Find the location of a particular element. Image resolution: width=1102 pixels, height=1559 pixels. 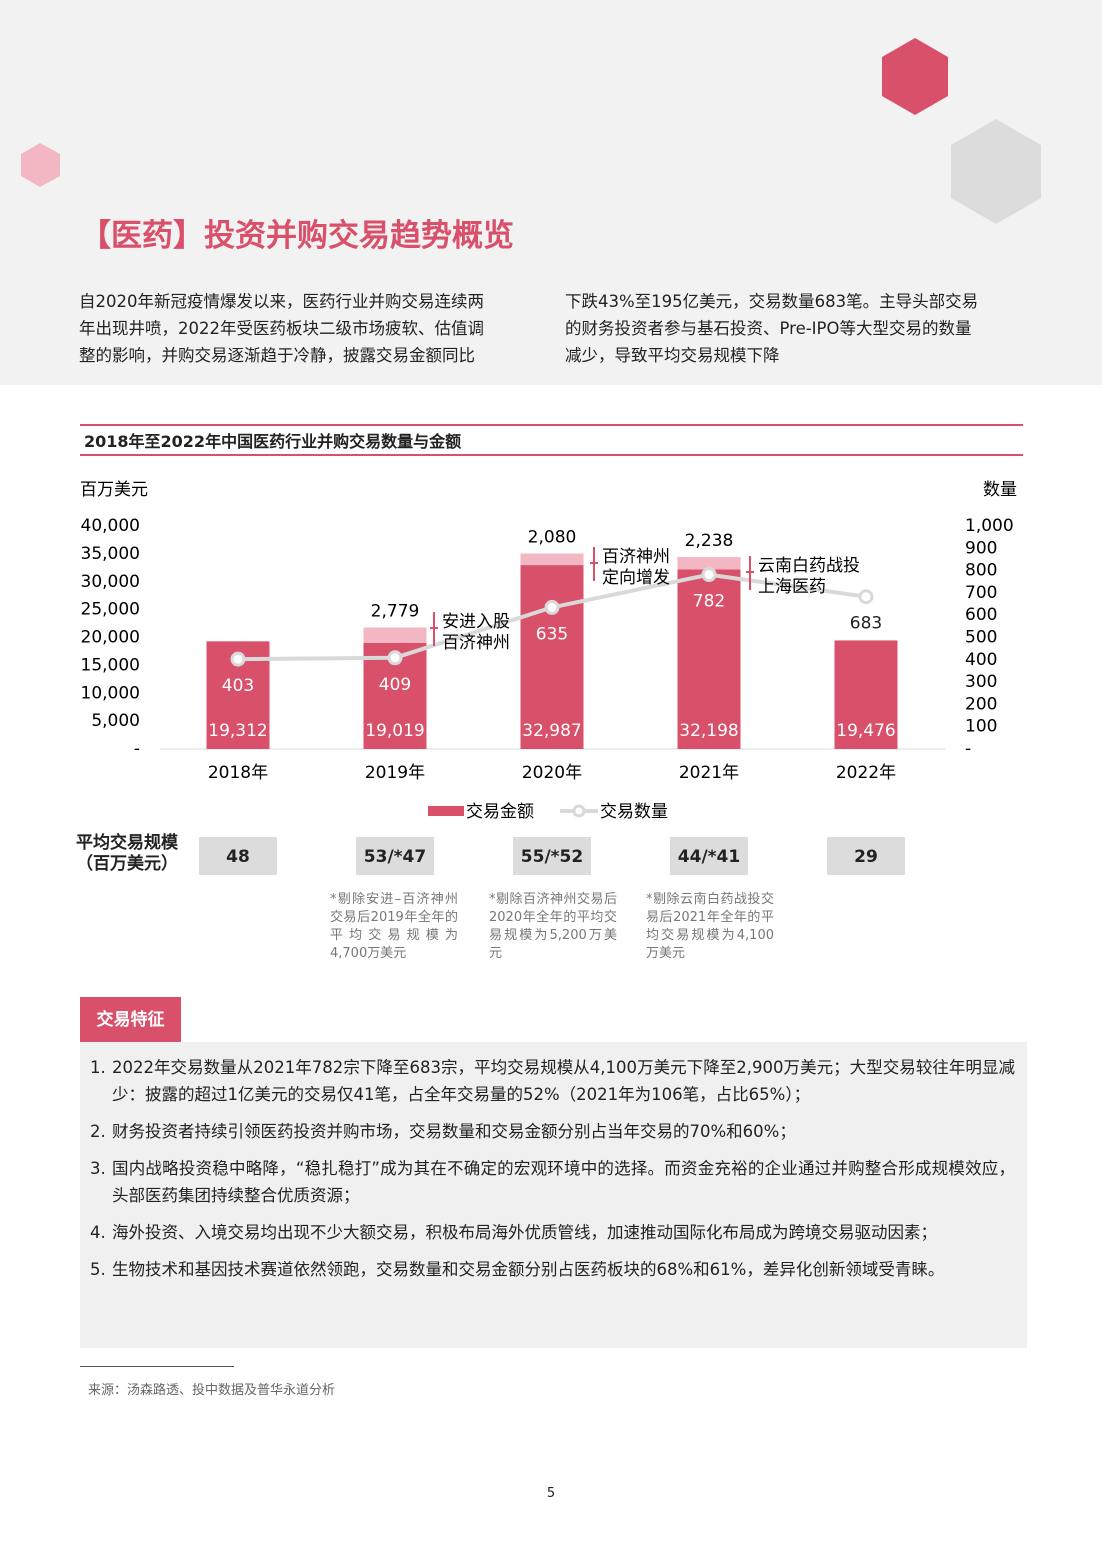

count-label: 683 is located at coordinates (866, 624).